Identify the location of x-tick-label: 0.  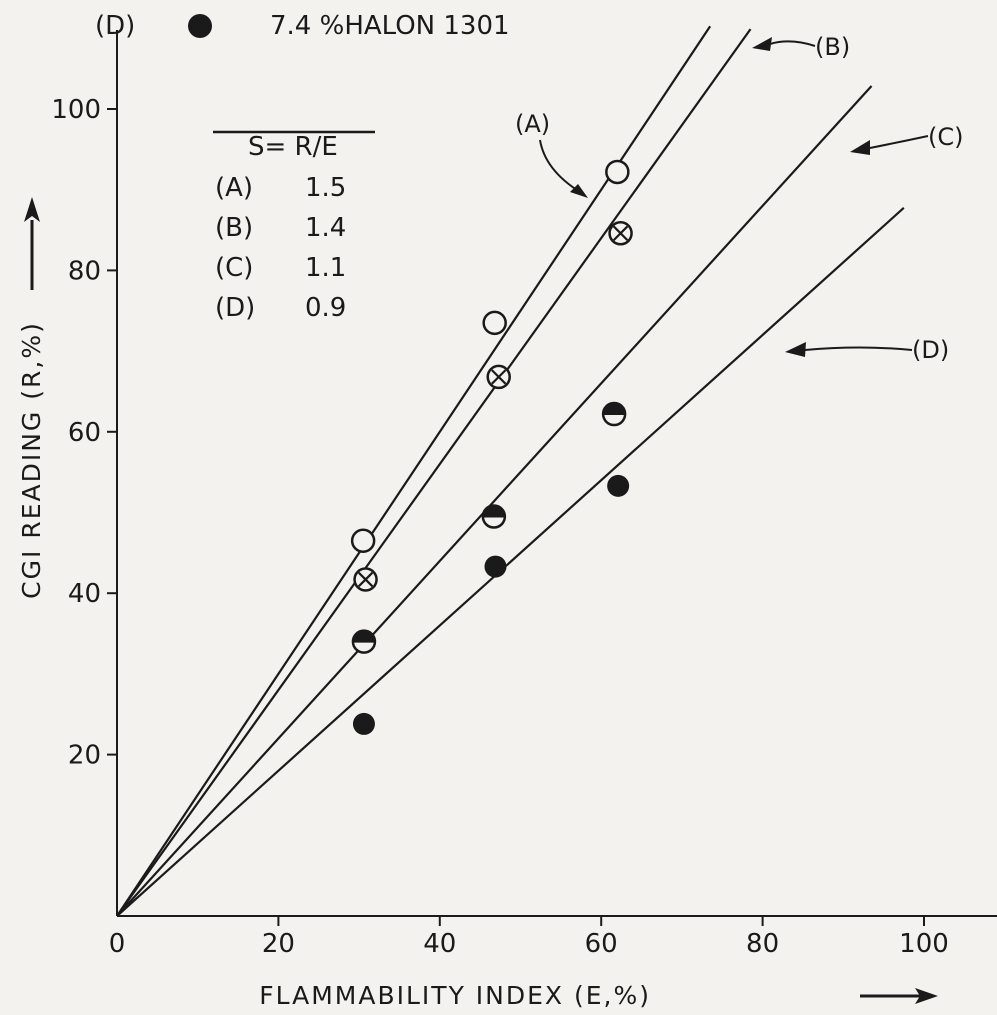
(117, 944).